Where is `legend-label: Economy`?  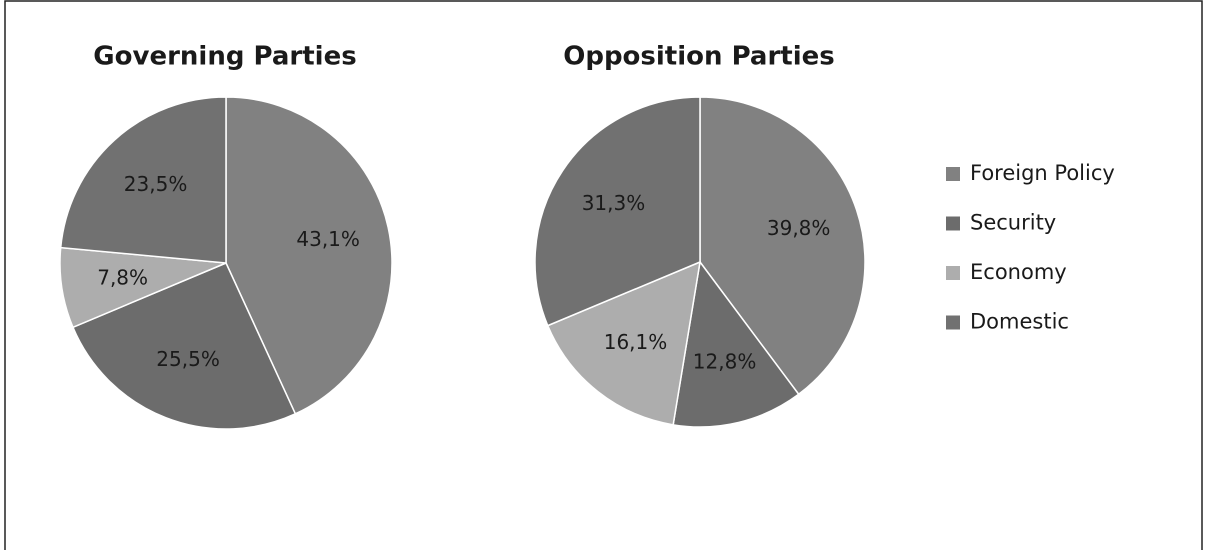
legend-label: Economy is located at coordinates (1018, 272).